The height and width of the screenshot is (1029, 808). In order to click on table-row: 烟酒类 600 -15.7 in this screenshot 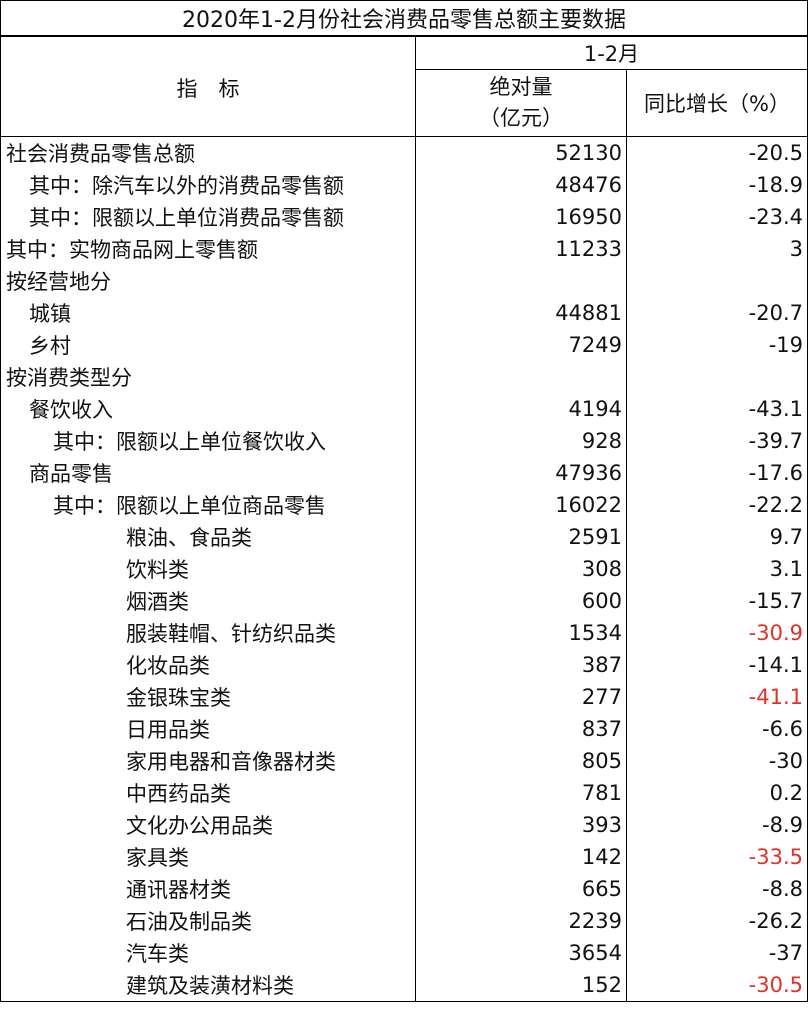, I will do `click(404, 601)`.